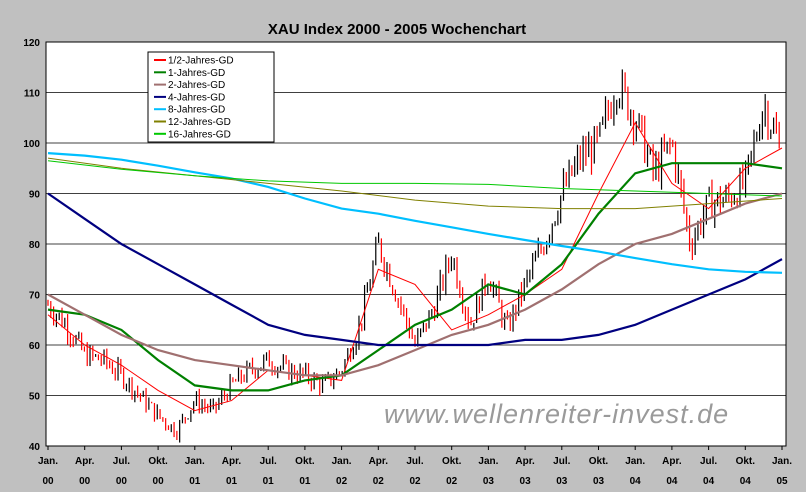  I want to click on legend-label: 1-Jahres-GD, so click(196, 73).